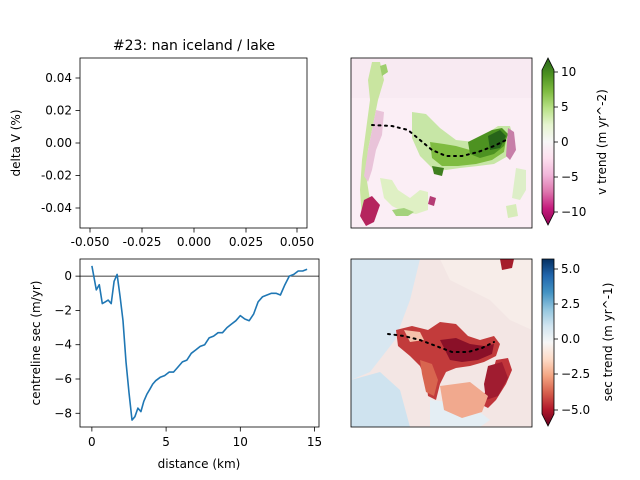  Describe the element at coordinates (90, 242) in the screenshot. I see `x-tick-label: -0.050` at that location.